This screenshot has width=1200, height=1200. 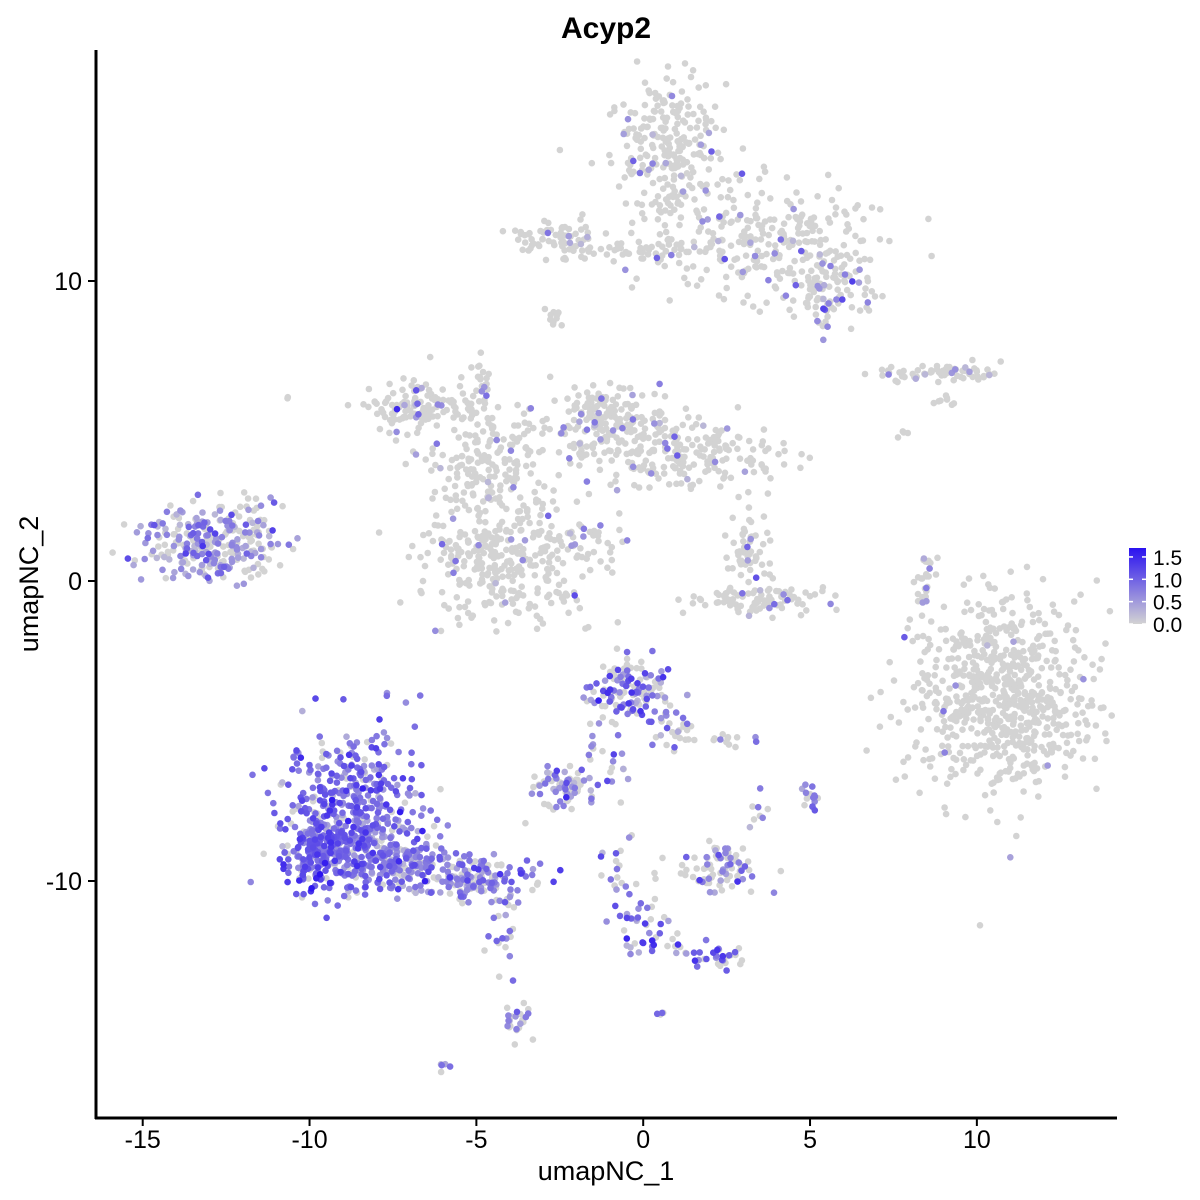 I want to click on x-tick-label: -10, so click(x=309, y=1140).